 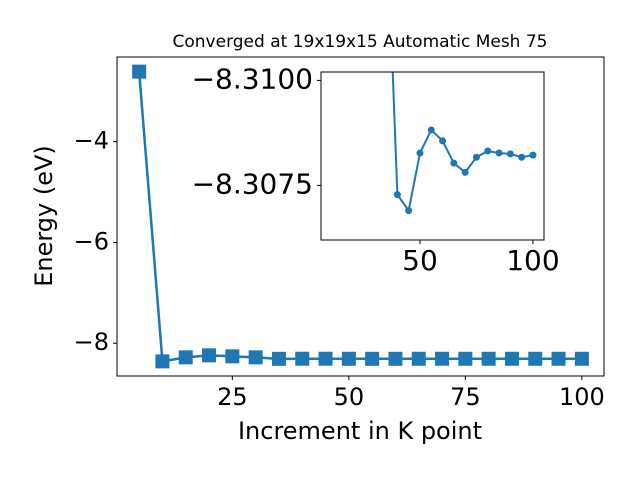 I want to click on y-tick-label: −8.3100, so click(x=252, y=78).